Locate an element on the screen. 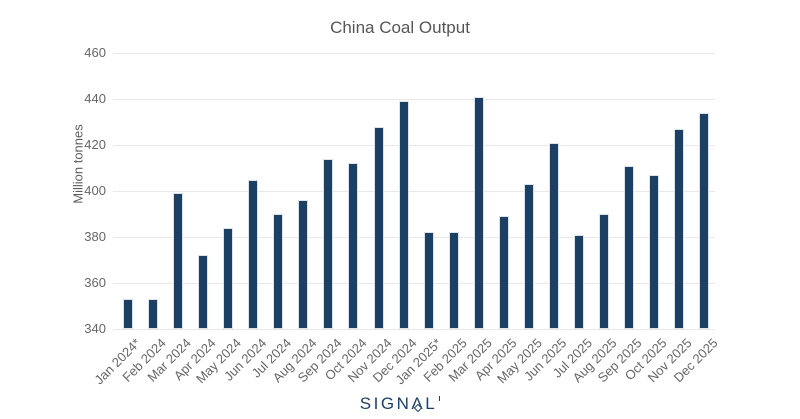 This screenshot has width=800, height=419. bar-jan-2025 is located at coordinates (428, 280).